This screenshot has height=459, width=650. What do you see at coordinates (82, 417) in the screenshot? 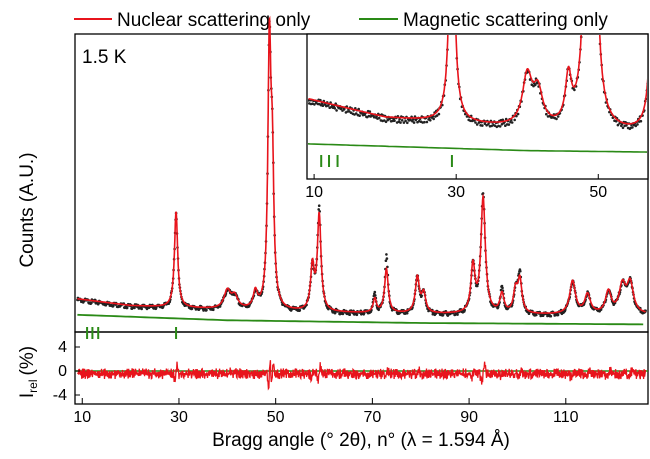
I see `x-tick-label: 10` at bounding box center [82, 417].